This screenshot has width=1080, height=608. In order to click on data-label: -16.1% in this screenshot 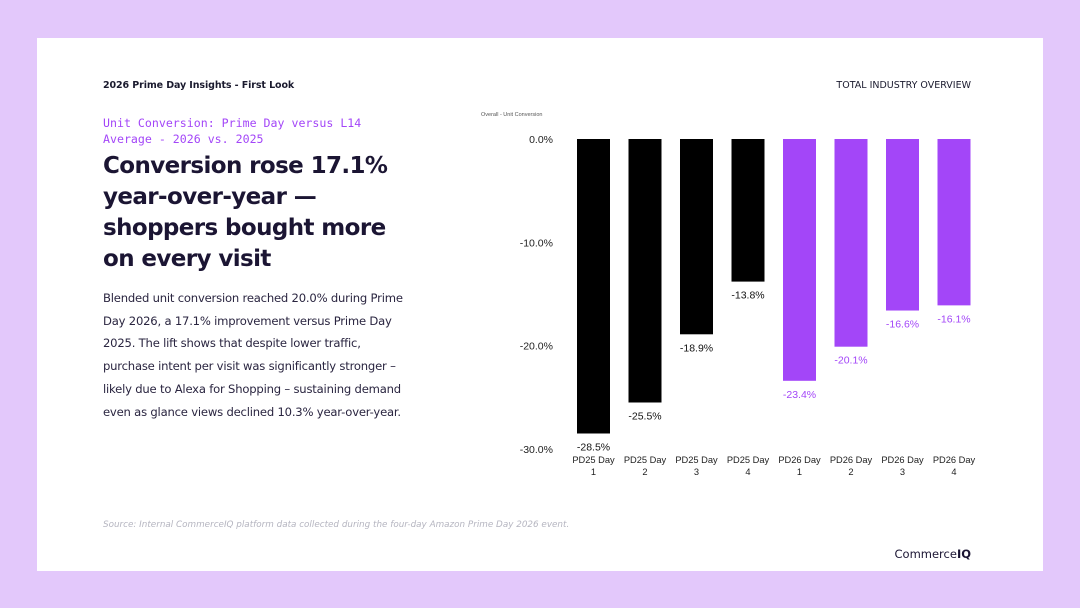, I will do `click(953, 319)`.